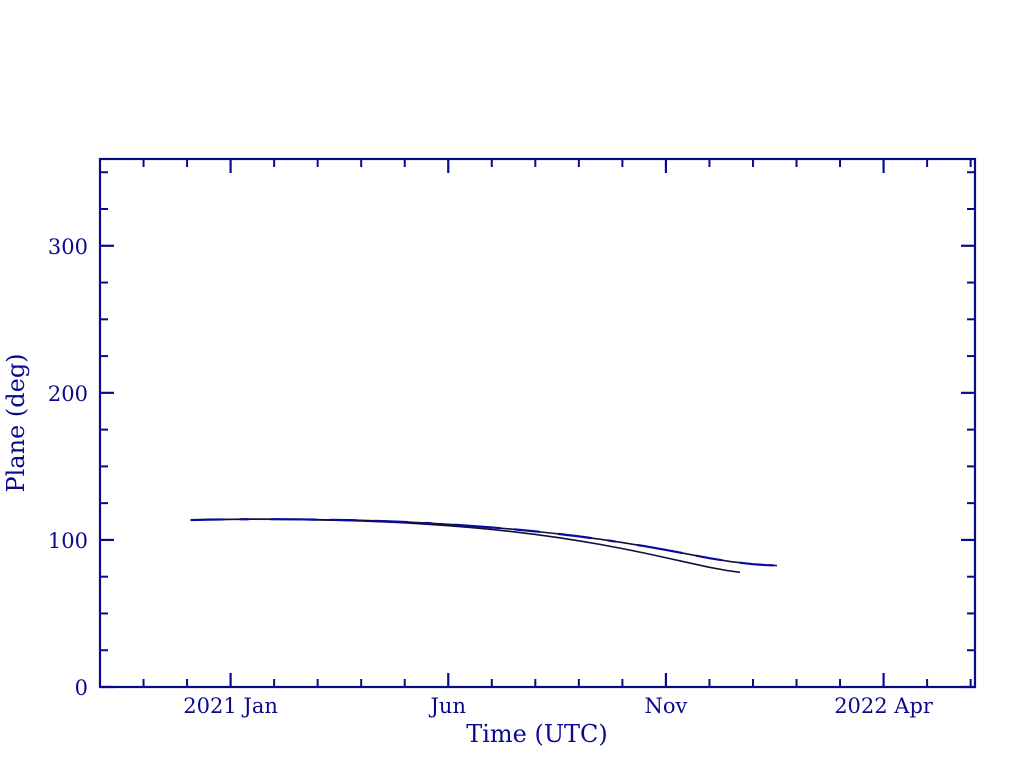 The image size is (1024, 768). What do you see at coordinates (884, 706) in the screenshot?
I see `x-tick-label: 2022 Apr` at bounding box center [884, 706].